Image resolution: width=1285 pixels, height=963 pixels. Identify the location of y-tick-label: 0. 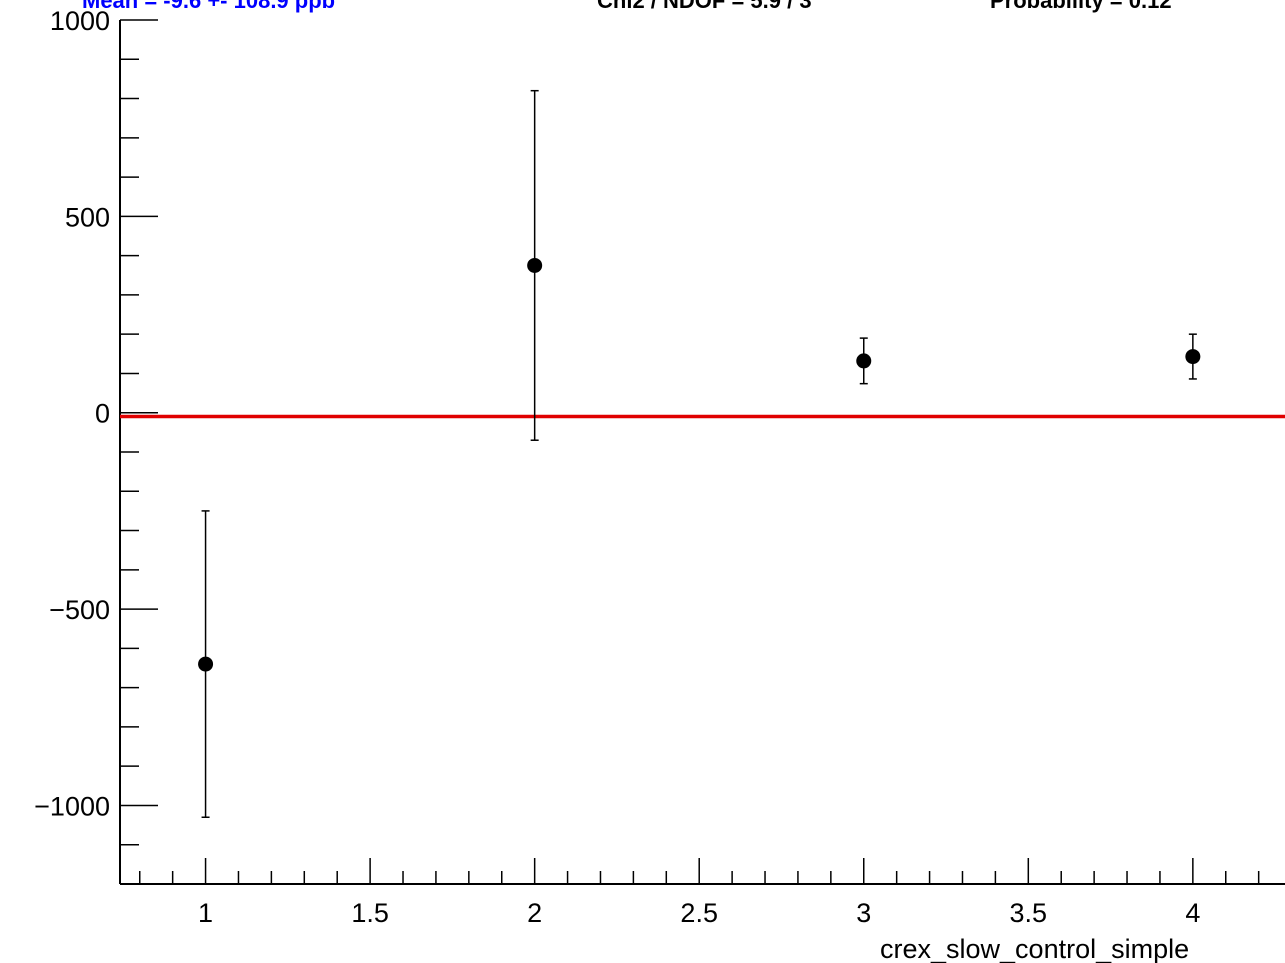
(102, 414).